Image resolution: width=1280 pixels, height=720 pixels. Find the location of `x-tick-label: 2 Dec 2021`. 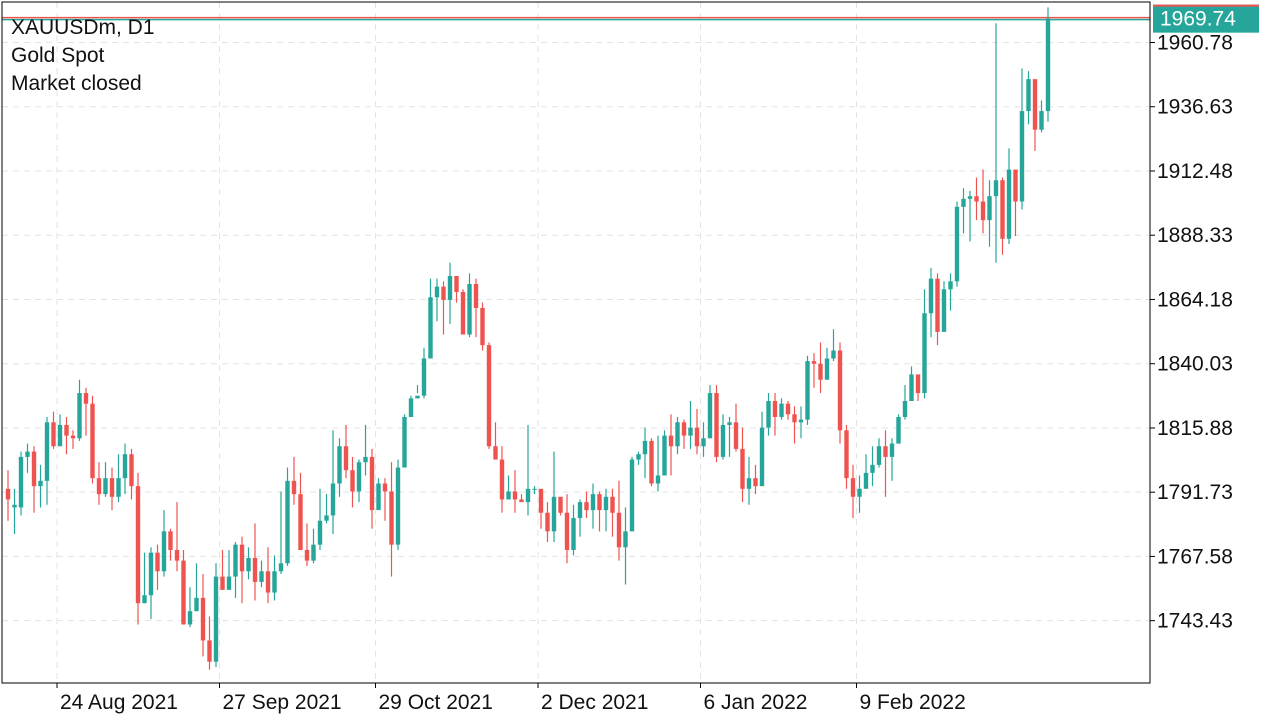

x-tick-label: 2 Dec 2021 is located at coordinates (594, 702).